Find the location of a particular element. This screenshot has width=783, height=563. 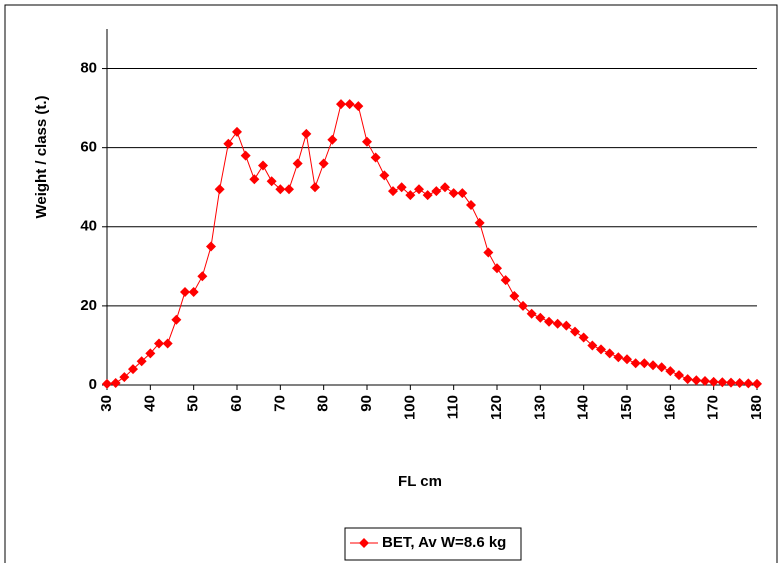

x-tick-label: 30 is located at coordinates (106, 403).